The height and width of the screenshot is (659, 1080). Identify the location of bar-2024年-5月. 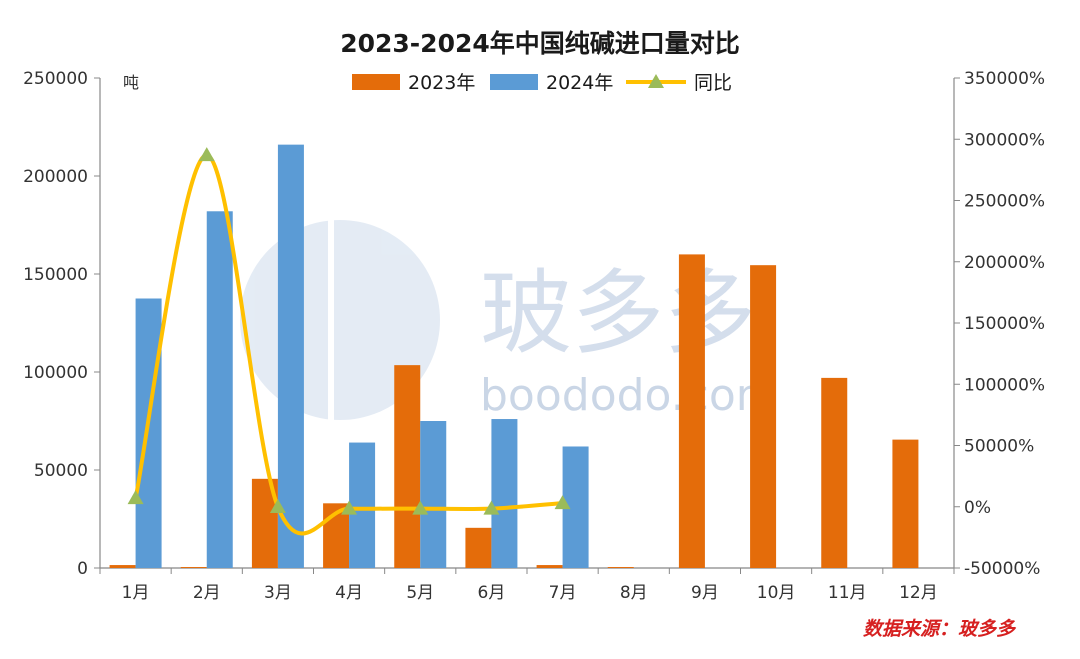
(433, 494).